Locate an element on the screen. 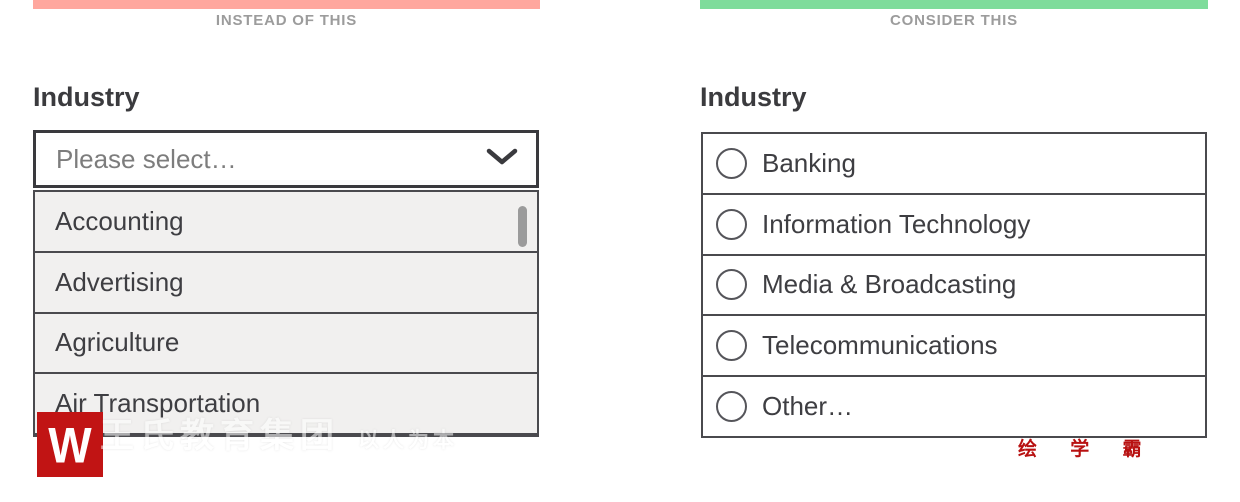 Image resolution: width=1240 pixels, height=502 pixels. watermark-logo-letter: W is located at coordinates (70, 444).